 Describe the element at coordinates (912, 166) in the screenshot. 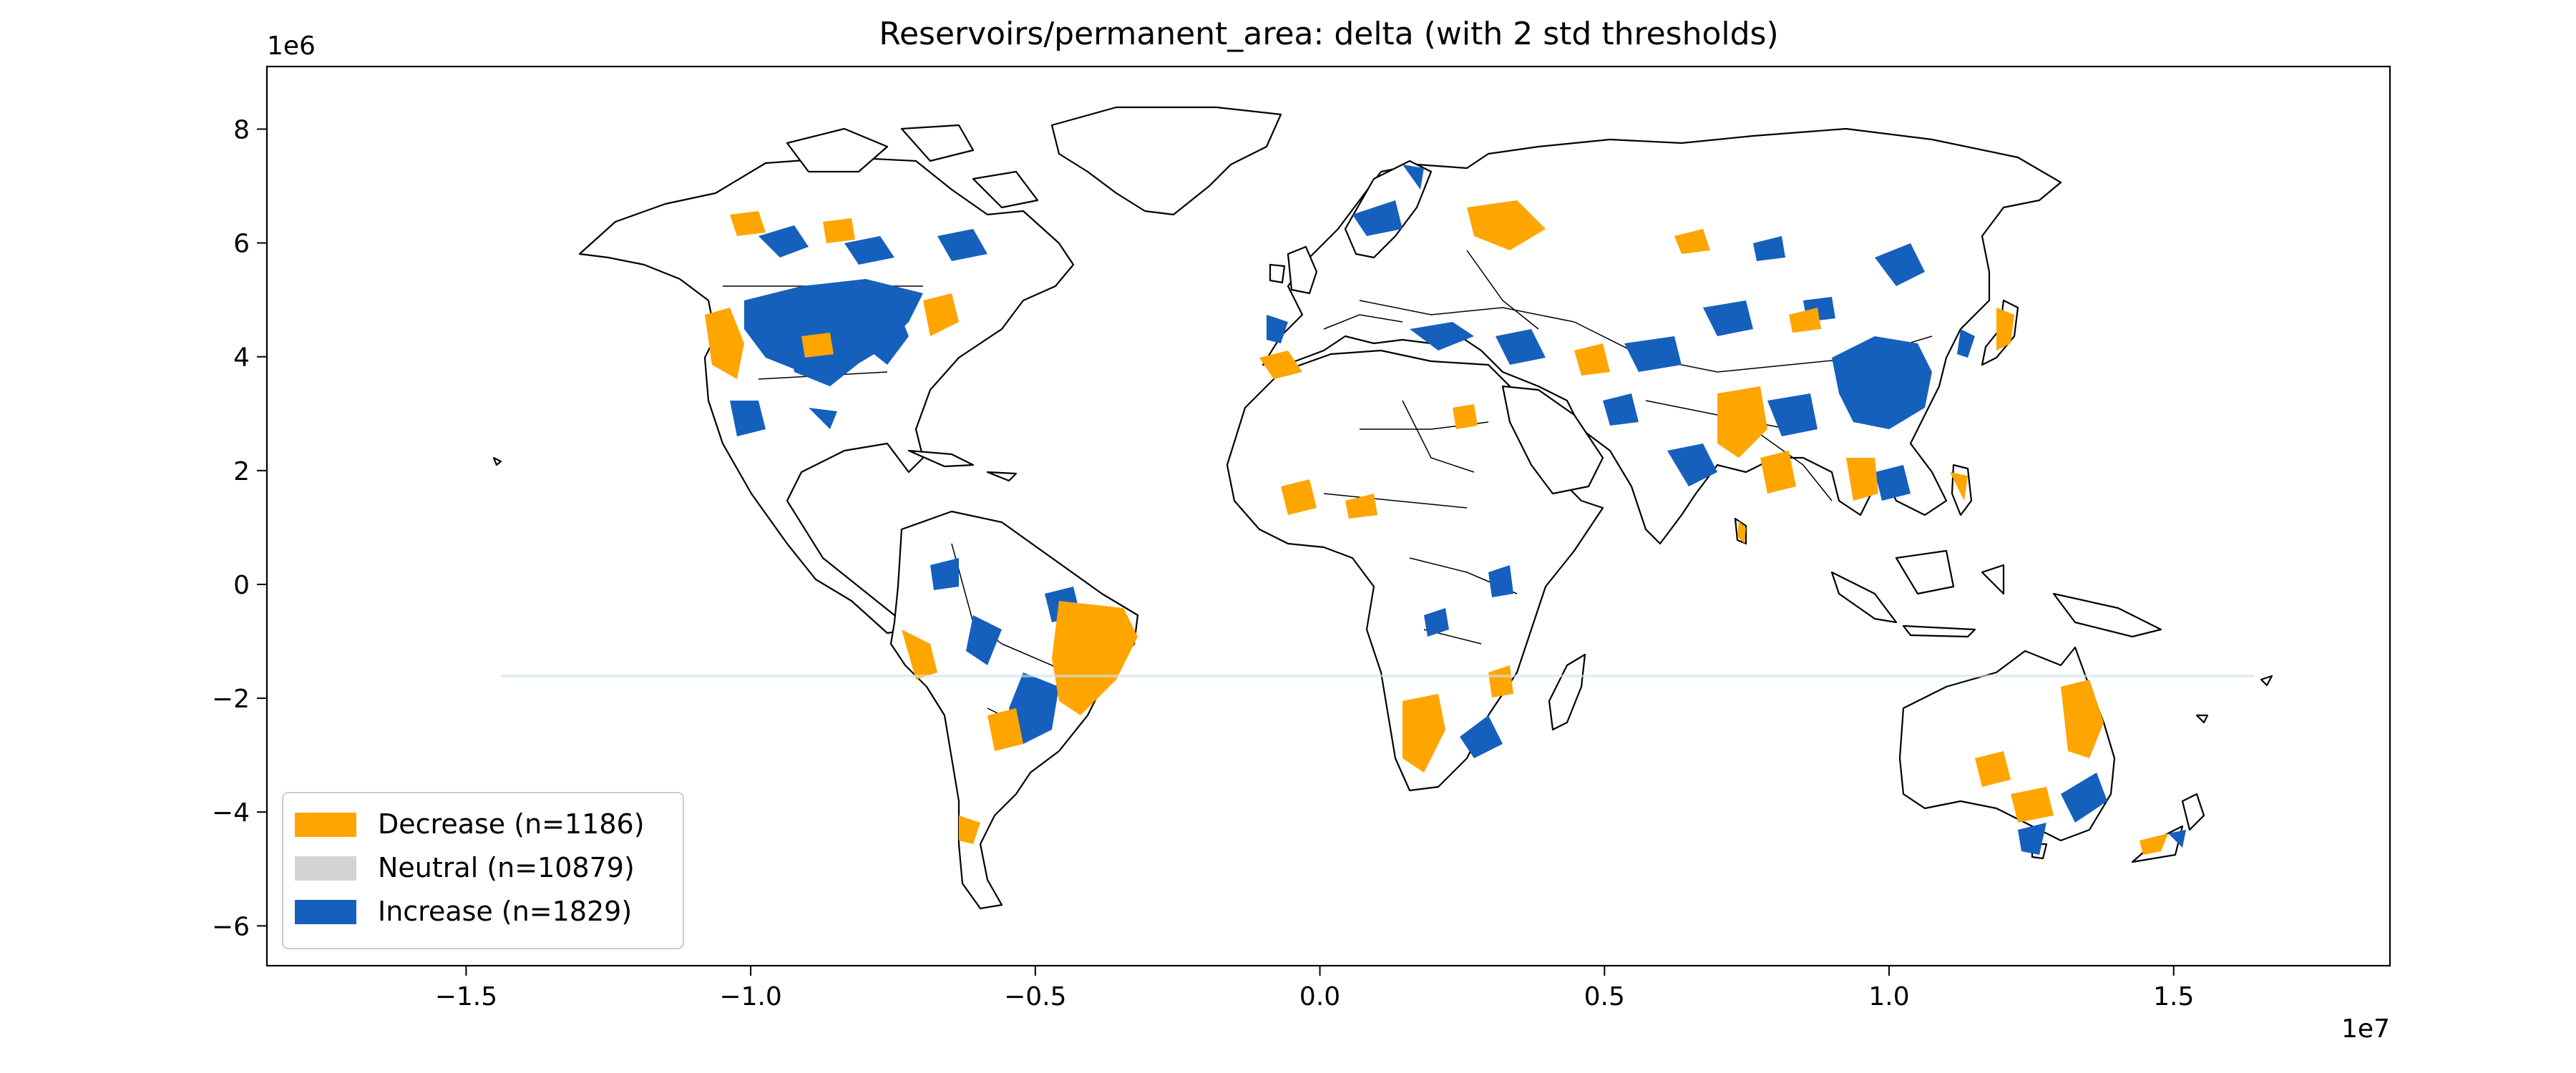

I see `arctic-islands-outline` at that location.